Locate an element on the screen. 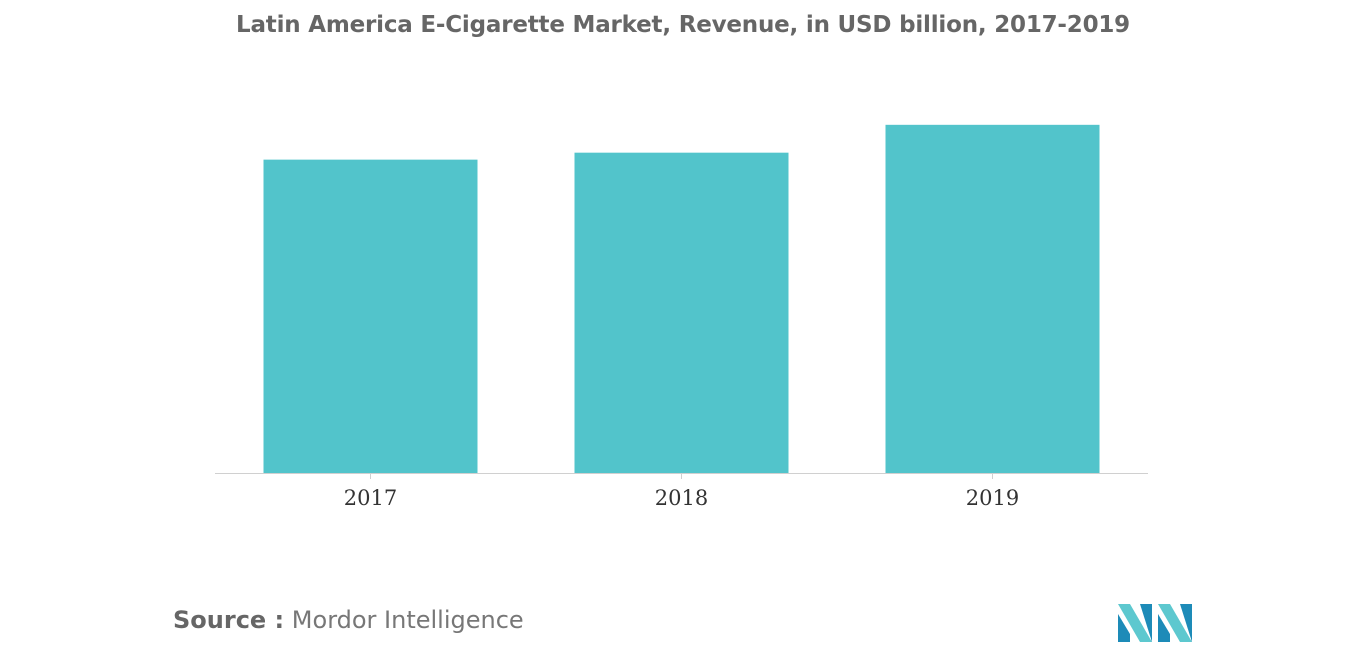 The width and height of the screenshot is (1366, 655). source-line: Source : Mordor Intelligence is located at coordinates (348, 620).